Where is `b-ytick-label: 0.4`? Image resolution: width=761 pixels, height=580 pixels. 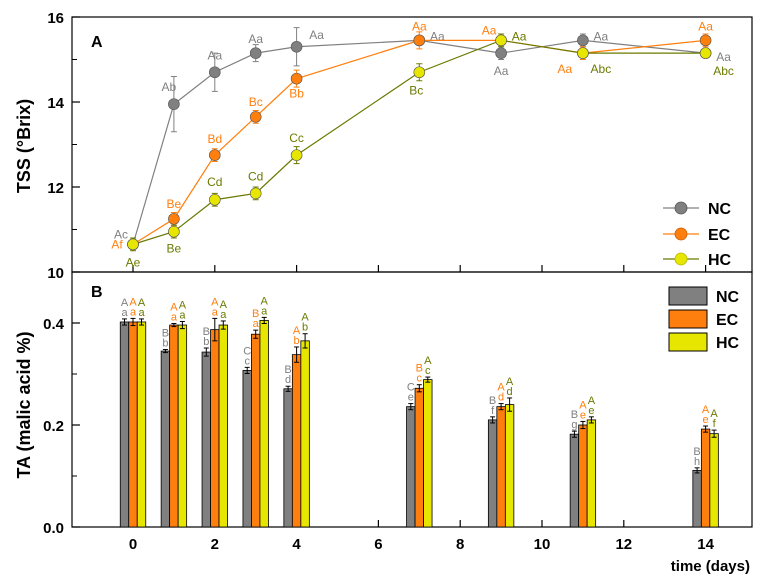 b-ytick-label: 0.4 is located at coordinates (54, 324).